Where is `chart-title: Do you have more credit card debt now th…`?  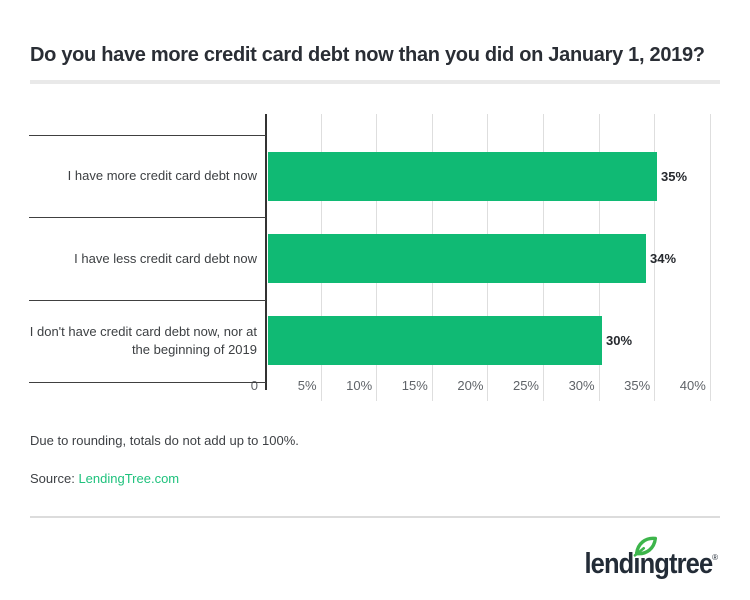
chart-title: Do you have more credit card debt now th… is located at coordinates (367, 55).